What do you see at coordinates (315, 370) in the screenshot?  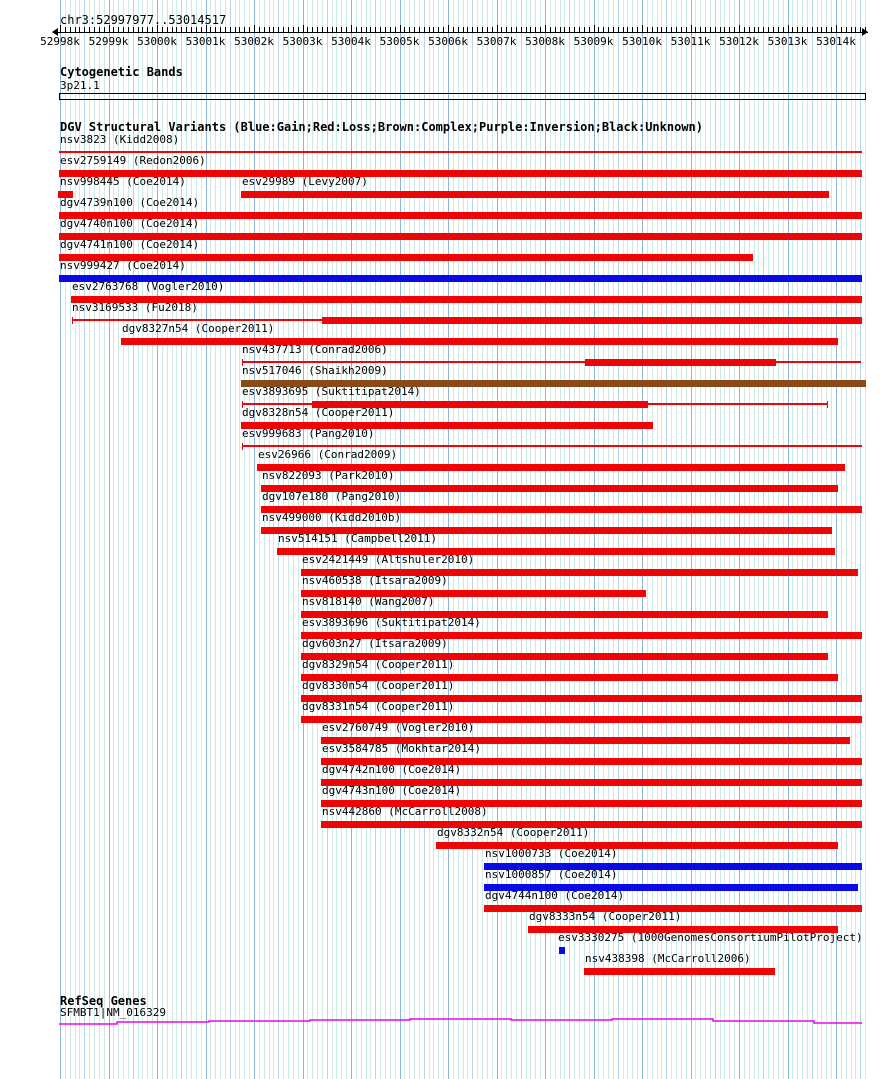 I see `variant-label: nsv517046 (Shaikh2009)` at bounding box center [315, 370].